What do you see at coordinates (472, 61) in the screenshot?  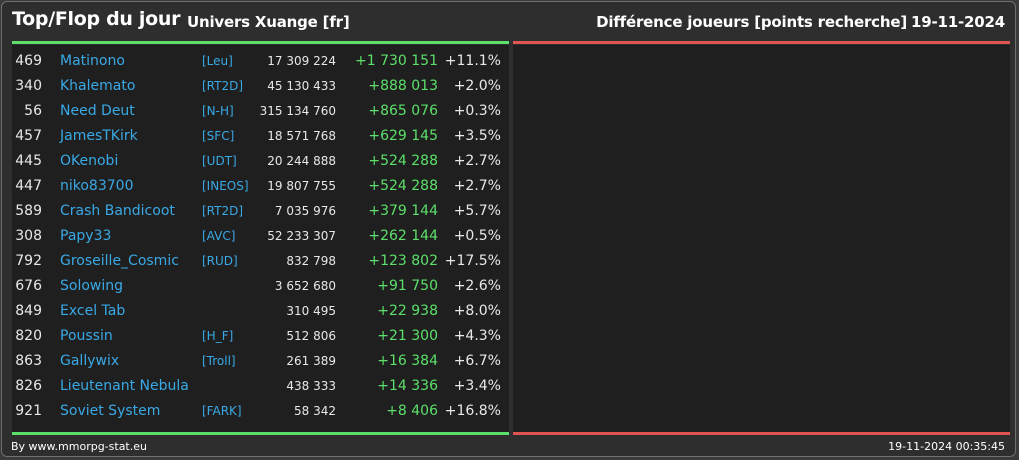 I see `percent-change: +11.1%` at bounding box center [472, 61].